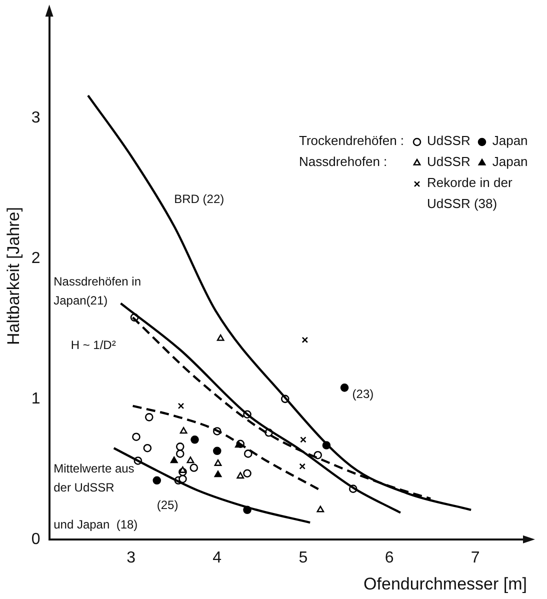  Describe the element at coordinates (303, 557) in the screenshot. I see `x-tick-label: 5` at that location.